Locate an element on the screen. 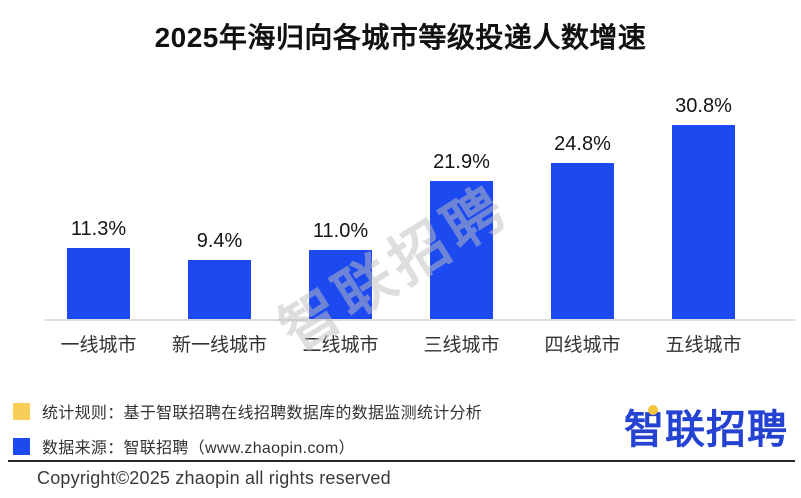 This screenshot has width=801, height=498. zhaopin-logo-text: 智联招聘 is located at coordinates (706, 430).